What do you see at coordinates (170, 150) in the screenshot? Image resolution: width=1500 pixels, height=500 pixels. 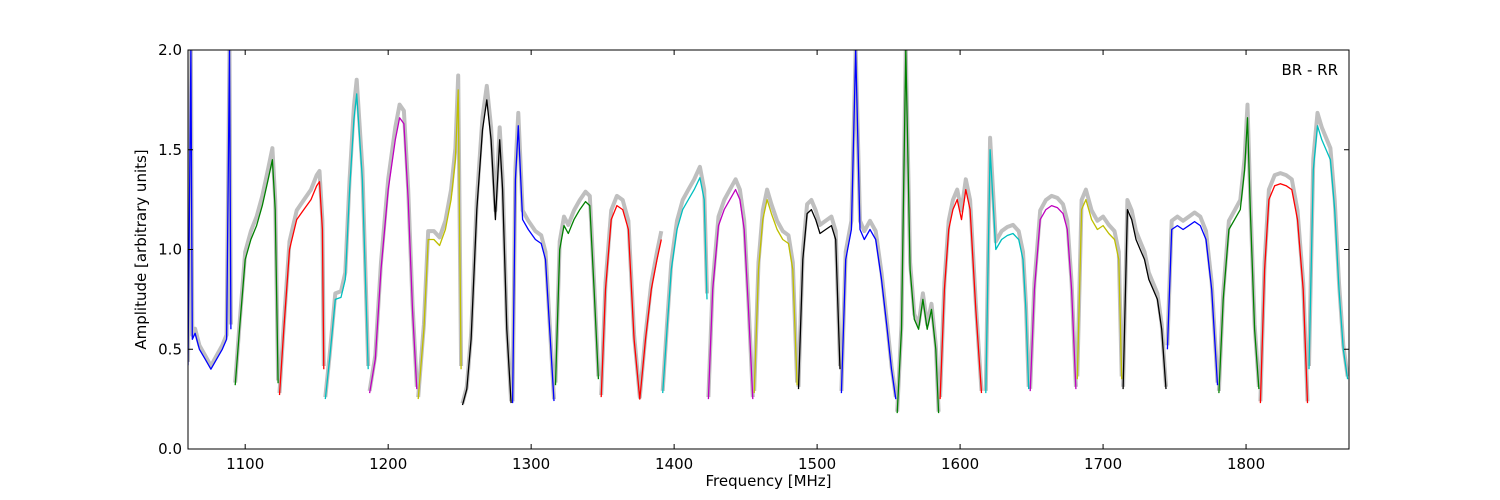 I see `y-tick-label: 1.5` at bounding box center [170, 150].